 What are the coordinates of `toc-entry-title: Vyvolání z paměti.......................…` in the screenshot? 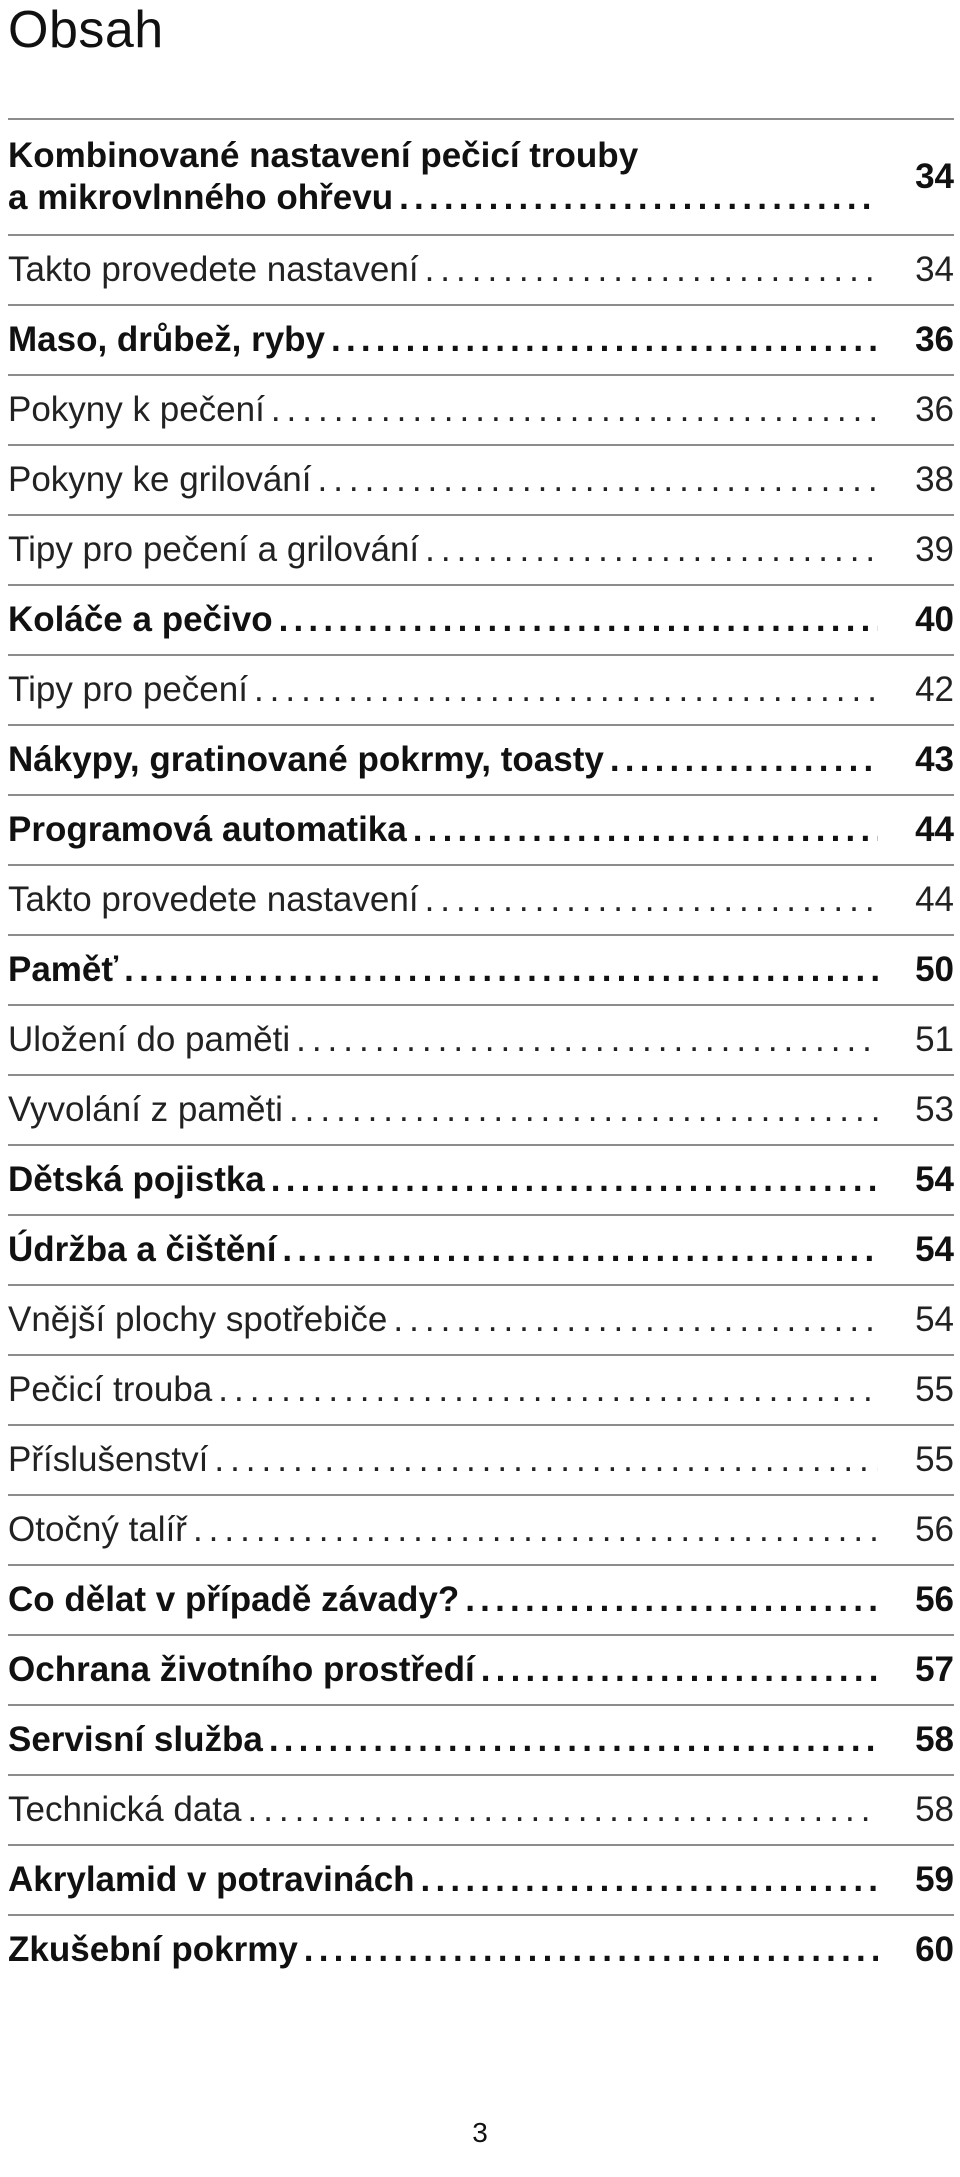 It's located at (450, 1110).